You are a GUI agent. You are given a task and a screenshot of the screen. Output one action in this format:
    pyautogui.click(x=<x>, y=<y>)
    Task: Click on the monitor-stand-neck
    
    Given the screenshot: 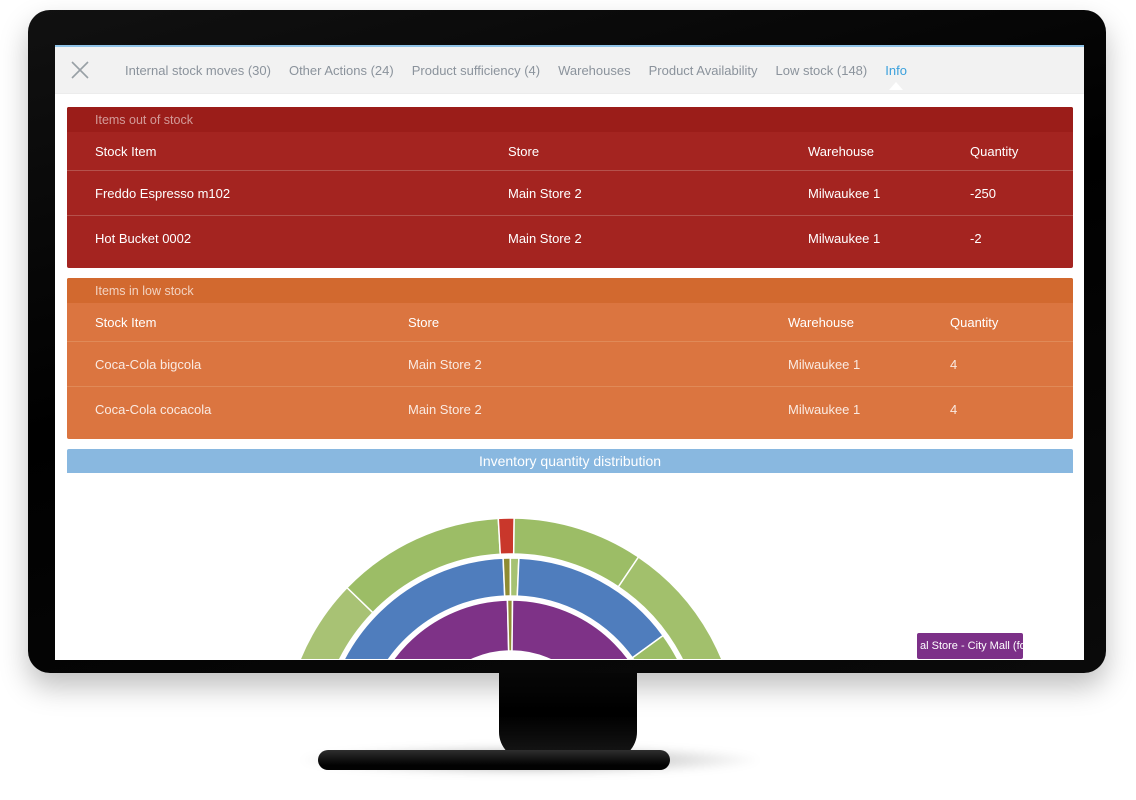 What is the action you would take?
    pyautogui.click(x=568, y=710)
    